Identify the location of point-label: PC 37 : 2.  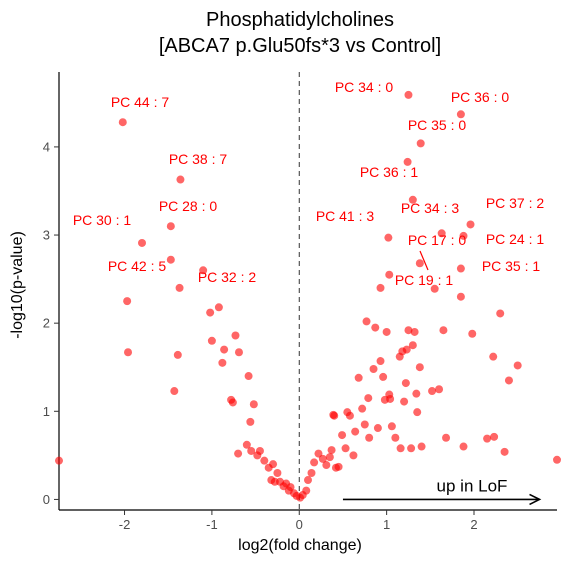
(515, 203).